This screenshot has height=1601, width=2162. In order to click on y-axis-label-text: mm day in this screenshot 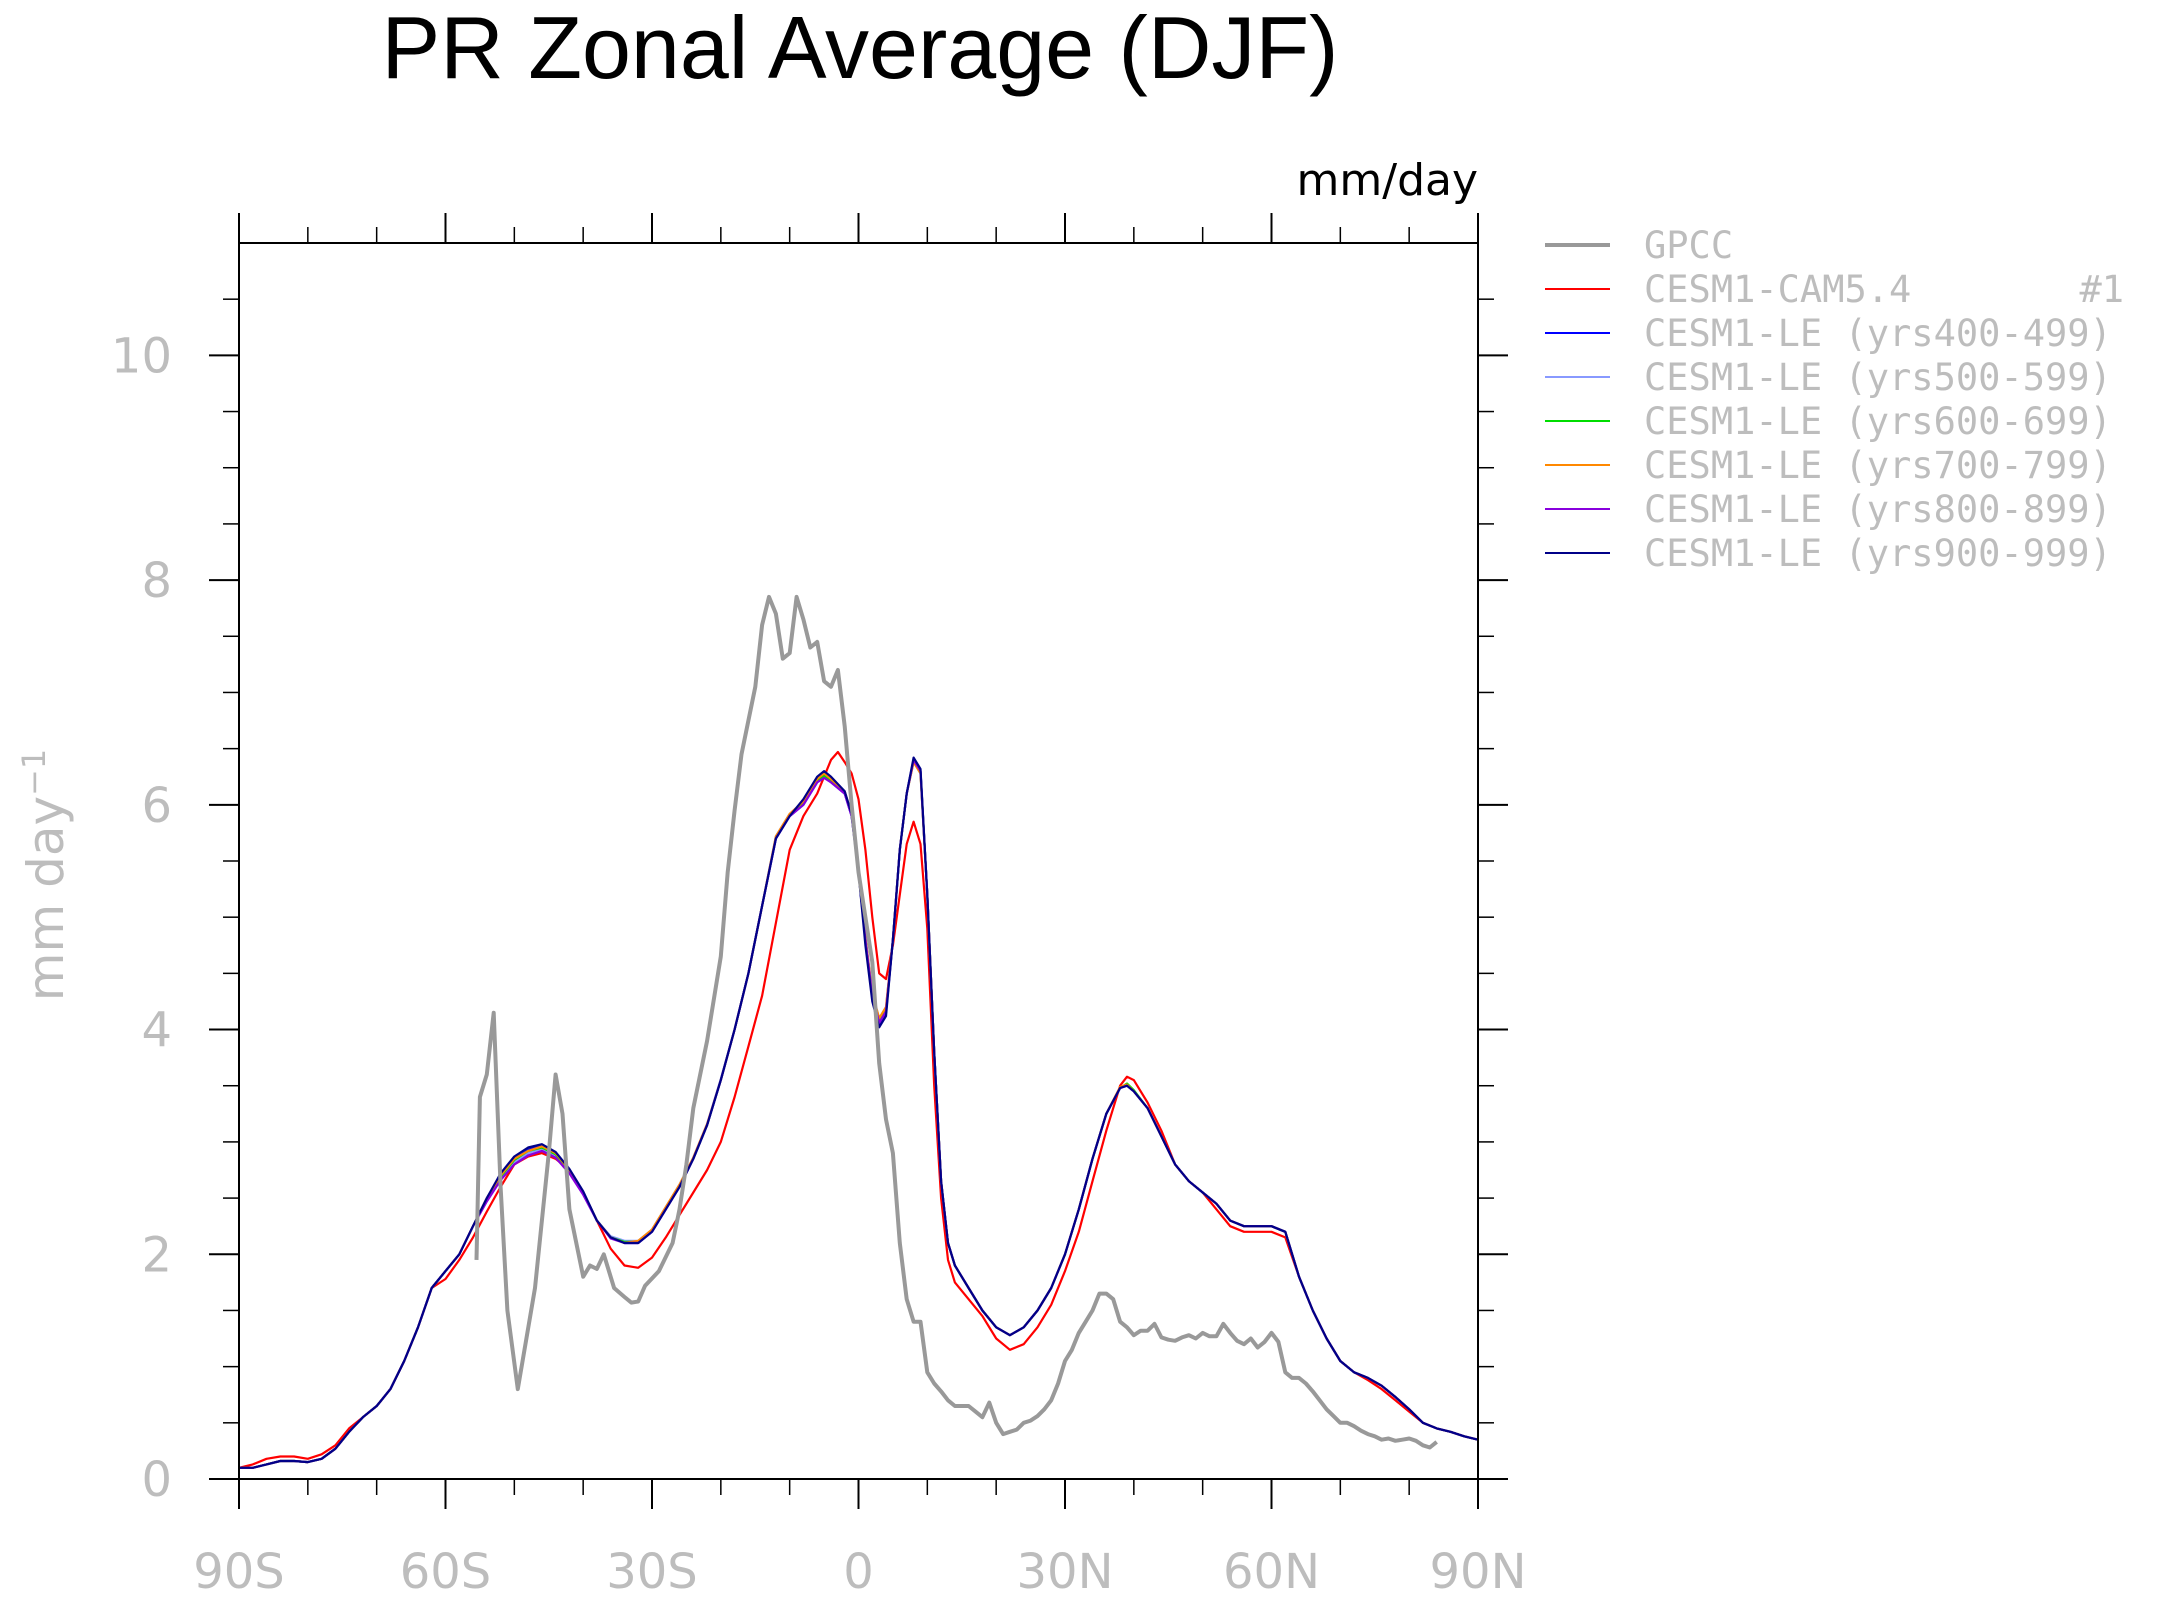, I will do `click(46, 898)`.